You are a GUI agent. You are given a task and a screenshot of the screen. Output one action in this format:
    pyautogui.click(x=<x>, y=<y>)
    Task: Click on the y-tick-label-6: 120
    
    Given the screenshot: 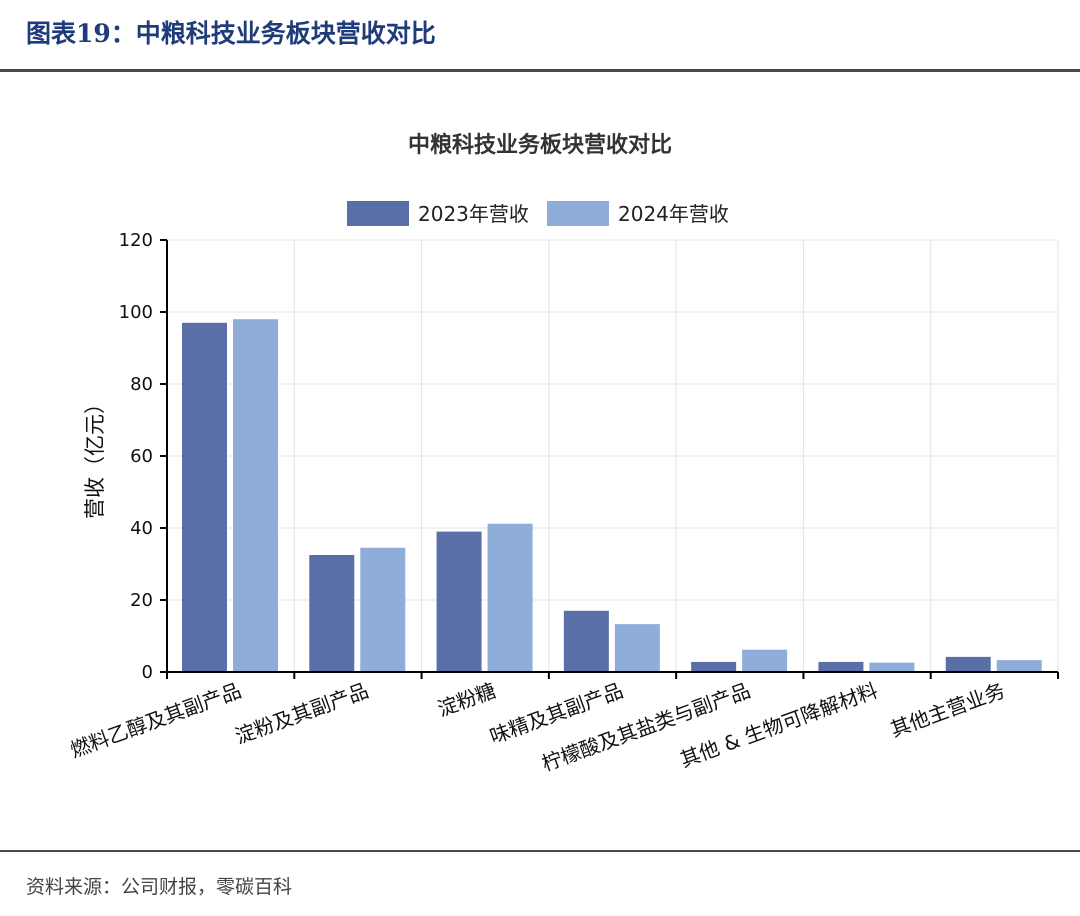 What is the action you would take?
    pyautogui.click(x=136, y=240)
    